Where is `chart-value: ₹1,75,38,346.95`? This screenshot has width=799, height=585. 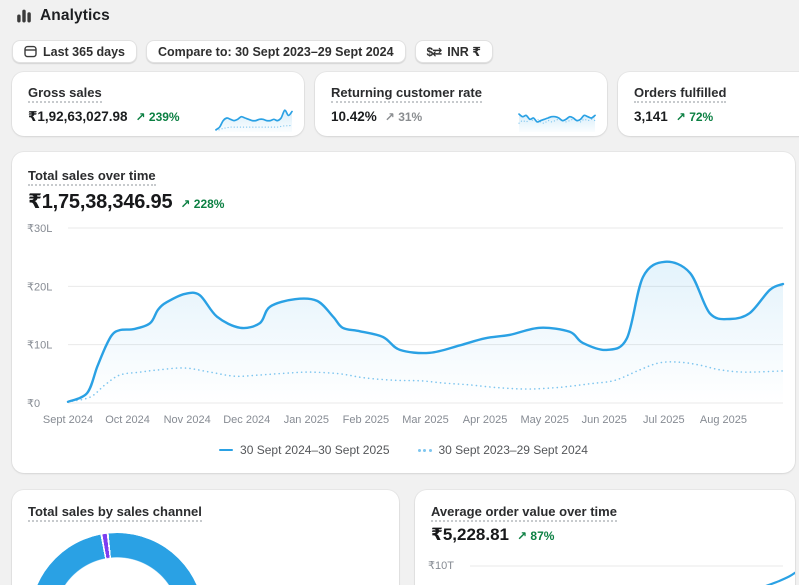 chart-value: ₹1,75,38,346.95 is located at coordinates (100, 202).